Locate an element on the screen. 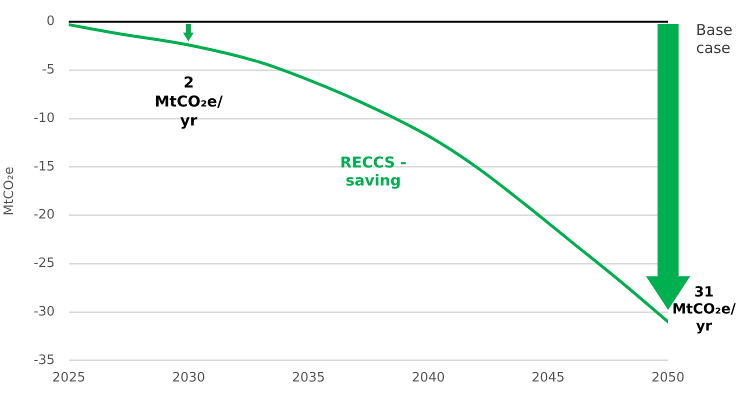 The image size is (740, 400). series-label: RECCS - saving is located at coordinates (373, 171).